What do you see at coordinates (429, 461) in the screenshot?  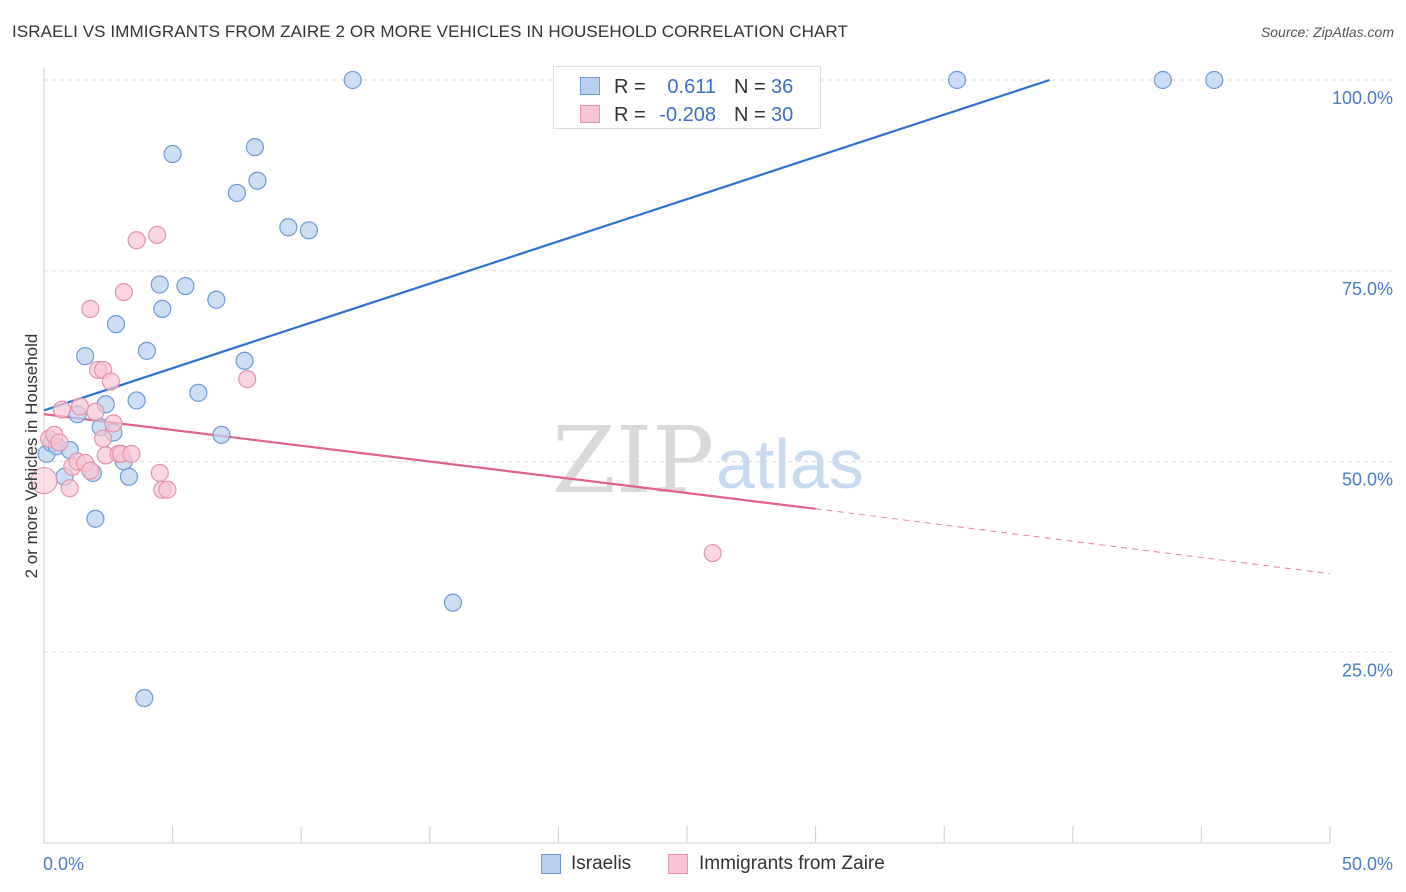 I see `trendline-zaire` at bounding box center [429, 461].